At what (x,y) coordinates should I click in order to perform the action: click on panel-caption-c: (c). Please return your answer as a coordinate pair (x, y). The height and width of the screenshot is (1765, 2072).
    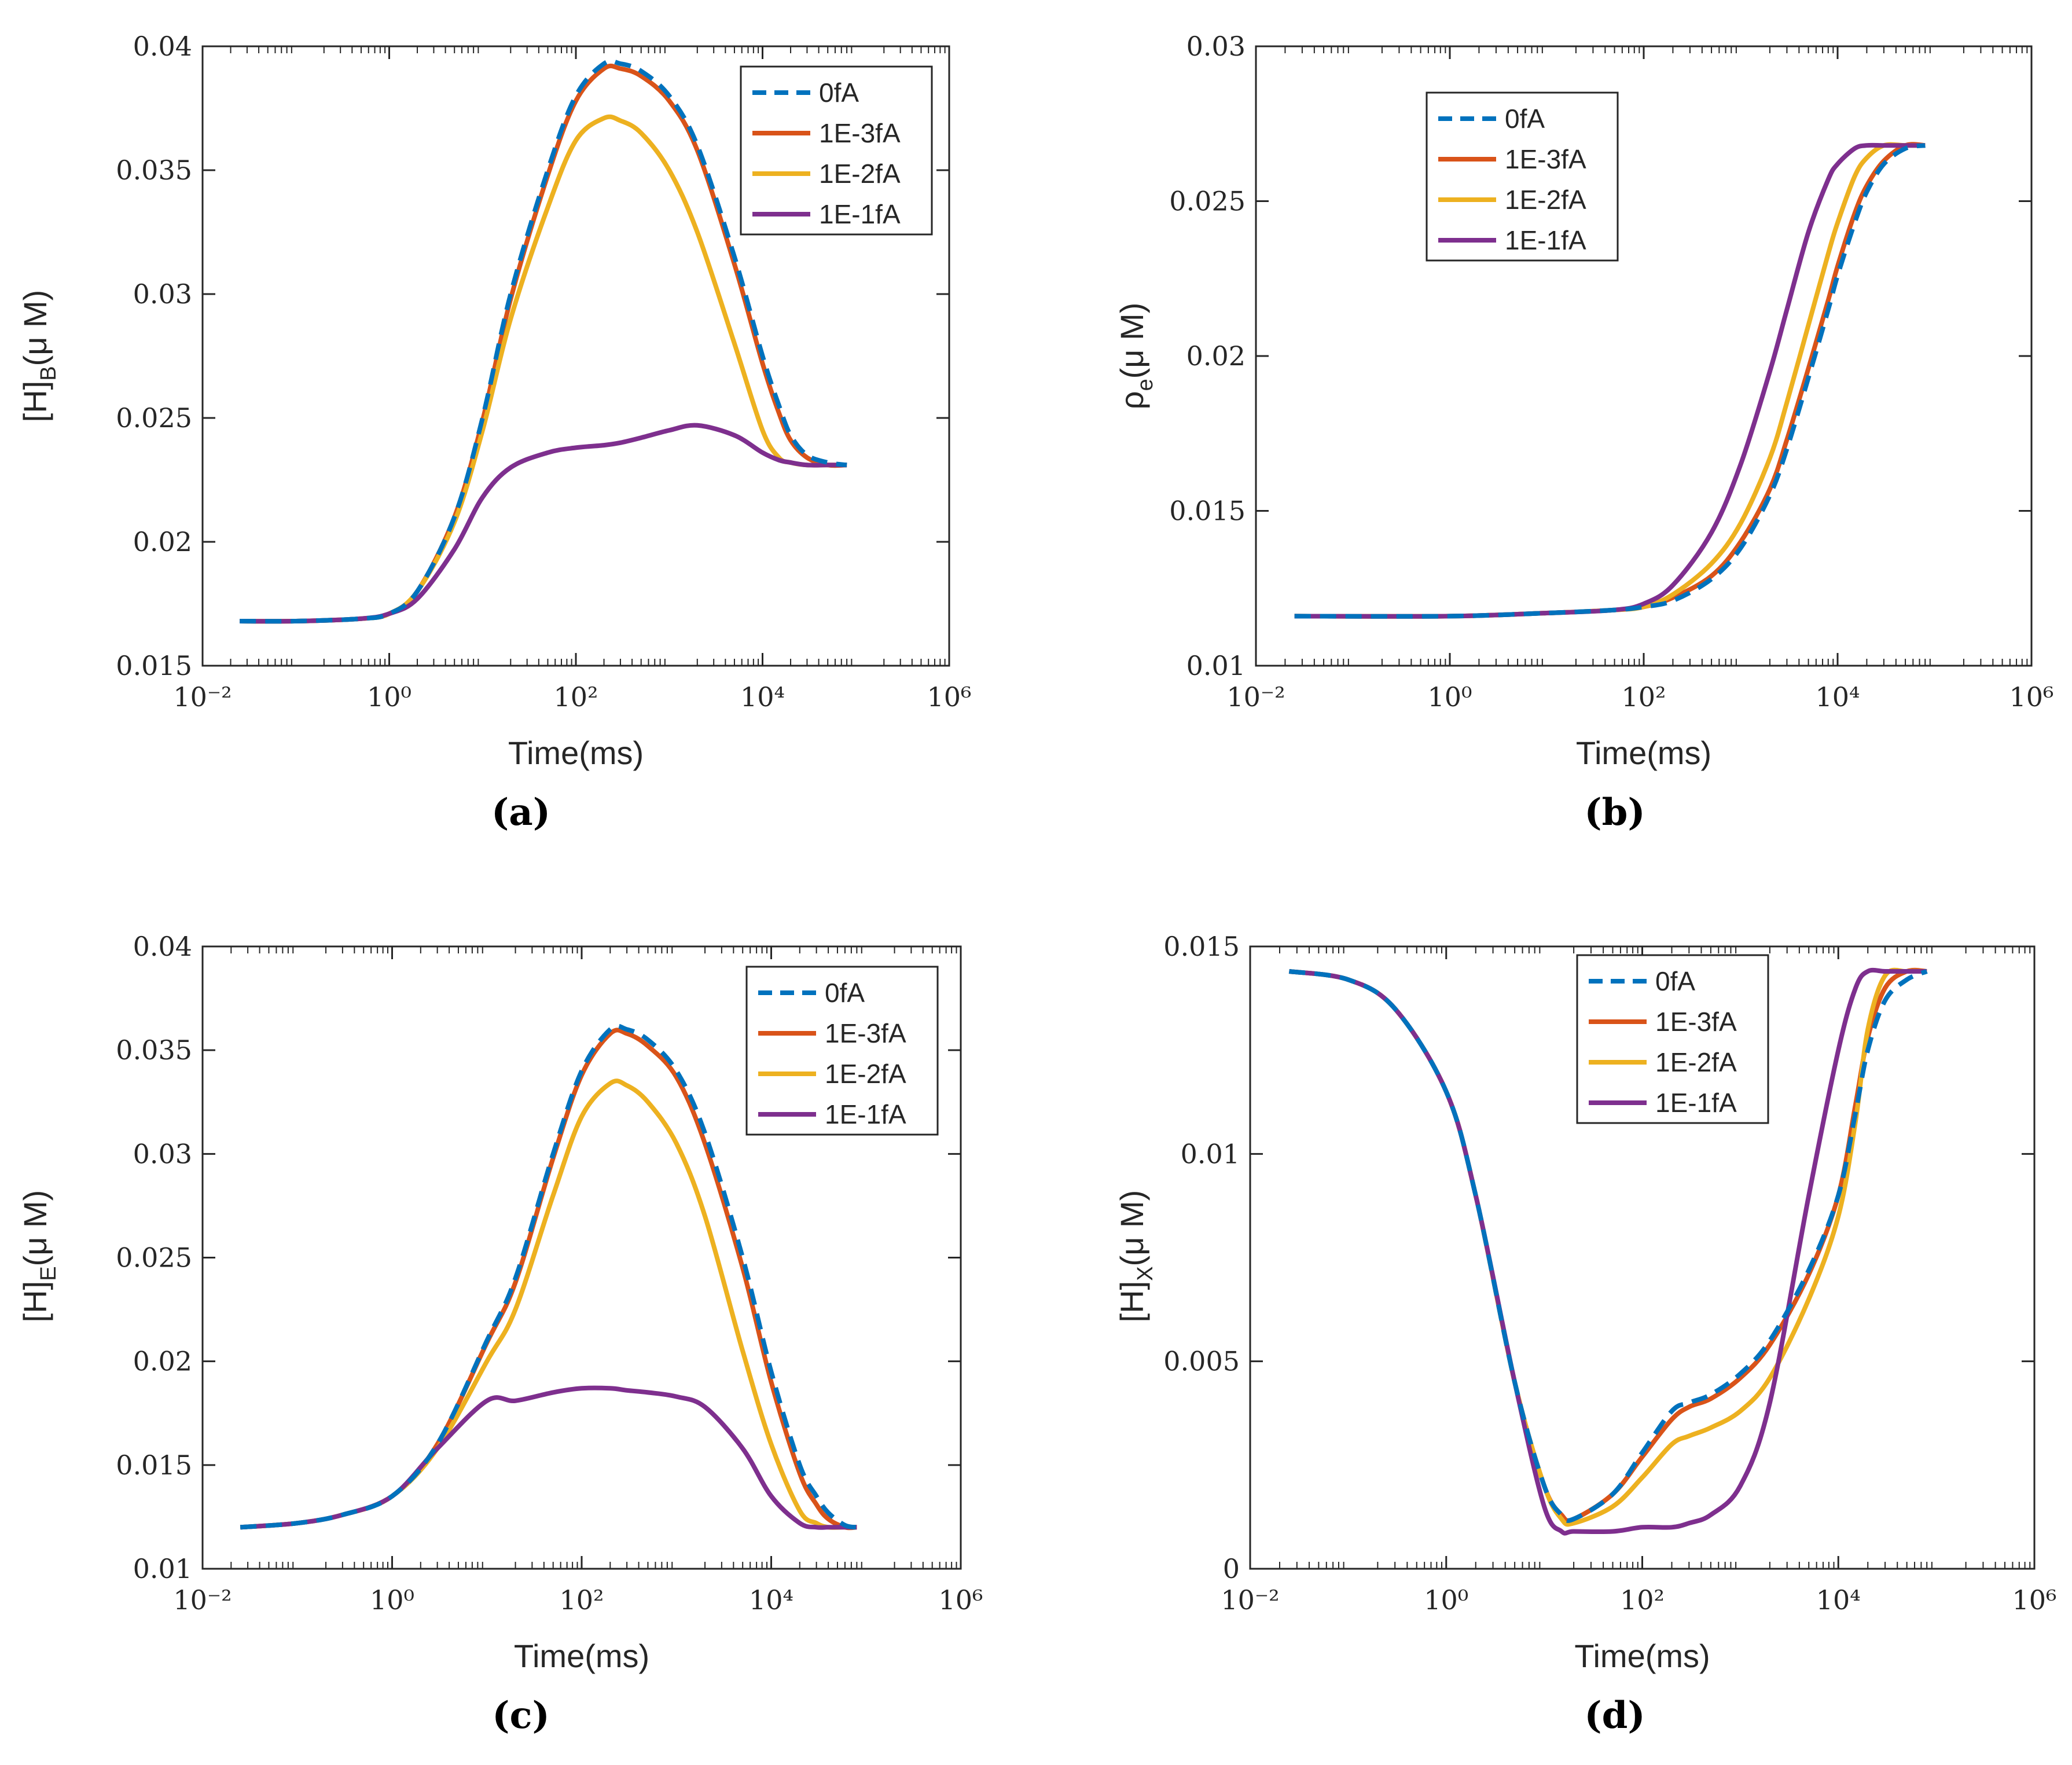
    Looking at the image, I should click on (521, 1715).